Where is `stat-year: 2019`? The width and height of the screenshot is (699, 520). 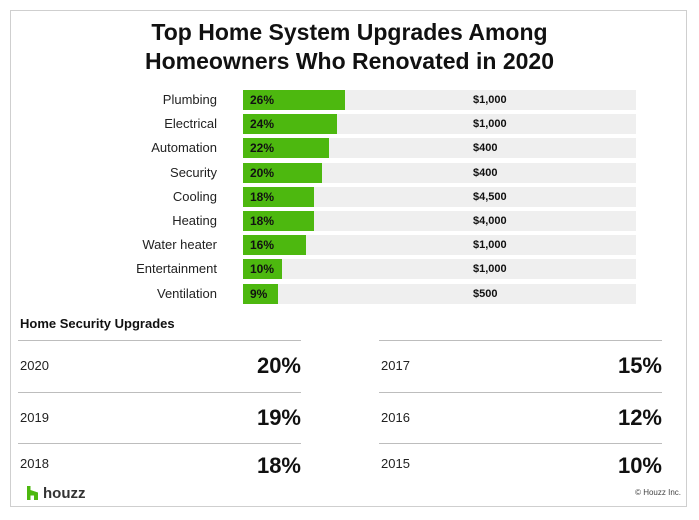 stat-year: 2019 is located at coordinates (34, 417).